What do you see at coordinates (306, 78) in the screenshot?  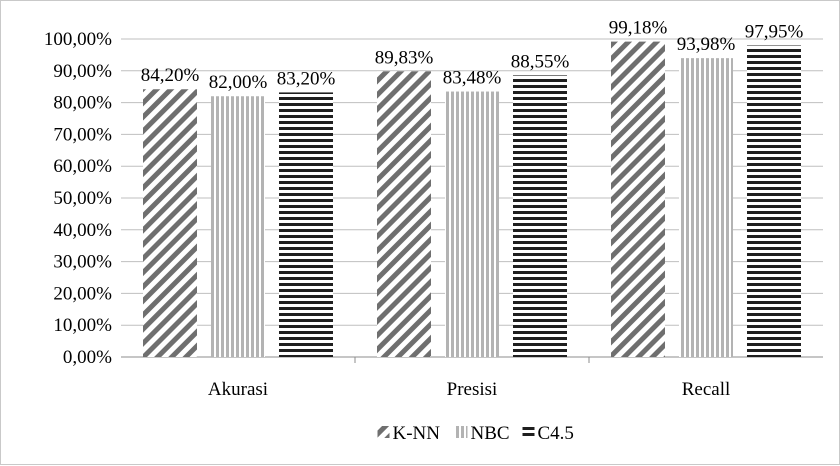 I see `data-label: 83,20%` at bounding box center [306, 78].